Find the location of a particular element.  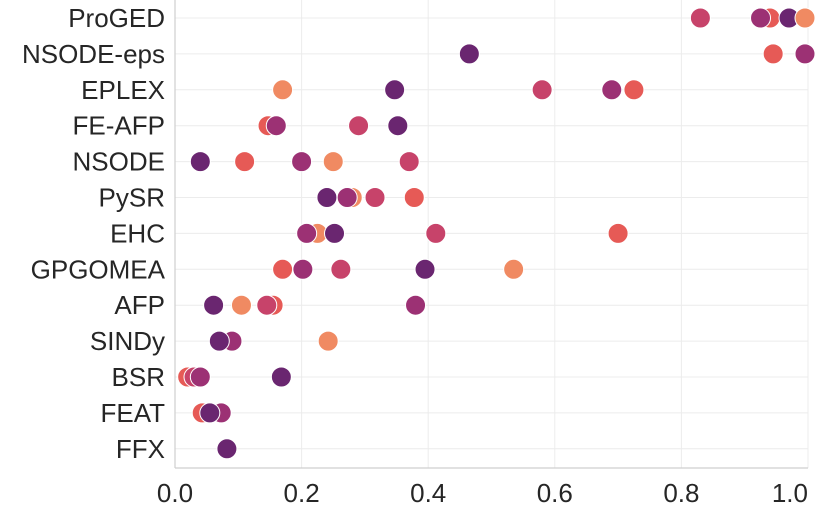

y-tick-label: NSODE-eps is located at coordinates (93, 54).